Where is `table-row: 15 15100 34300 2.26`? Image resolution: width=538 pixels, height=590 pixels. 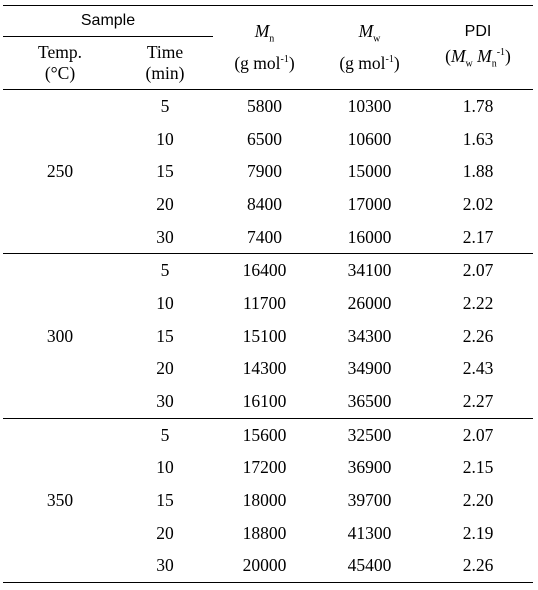 table-row: 15 15100 34300 2.26 is located at coordinates (268, 336).